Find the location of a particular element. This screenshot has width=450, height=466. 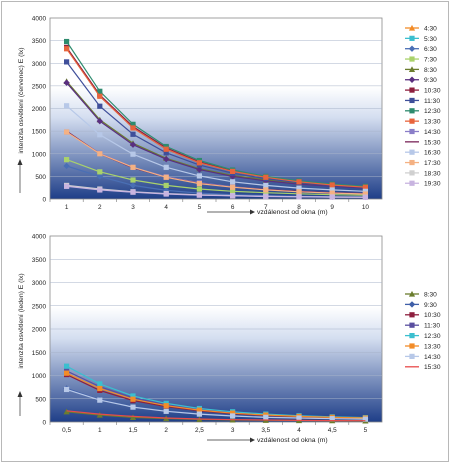

y-axis-label: intenzita osvětlení (leden) E (lx) is located at coordinates (21, 320).